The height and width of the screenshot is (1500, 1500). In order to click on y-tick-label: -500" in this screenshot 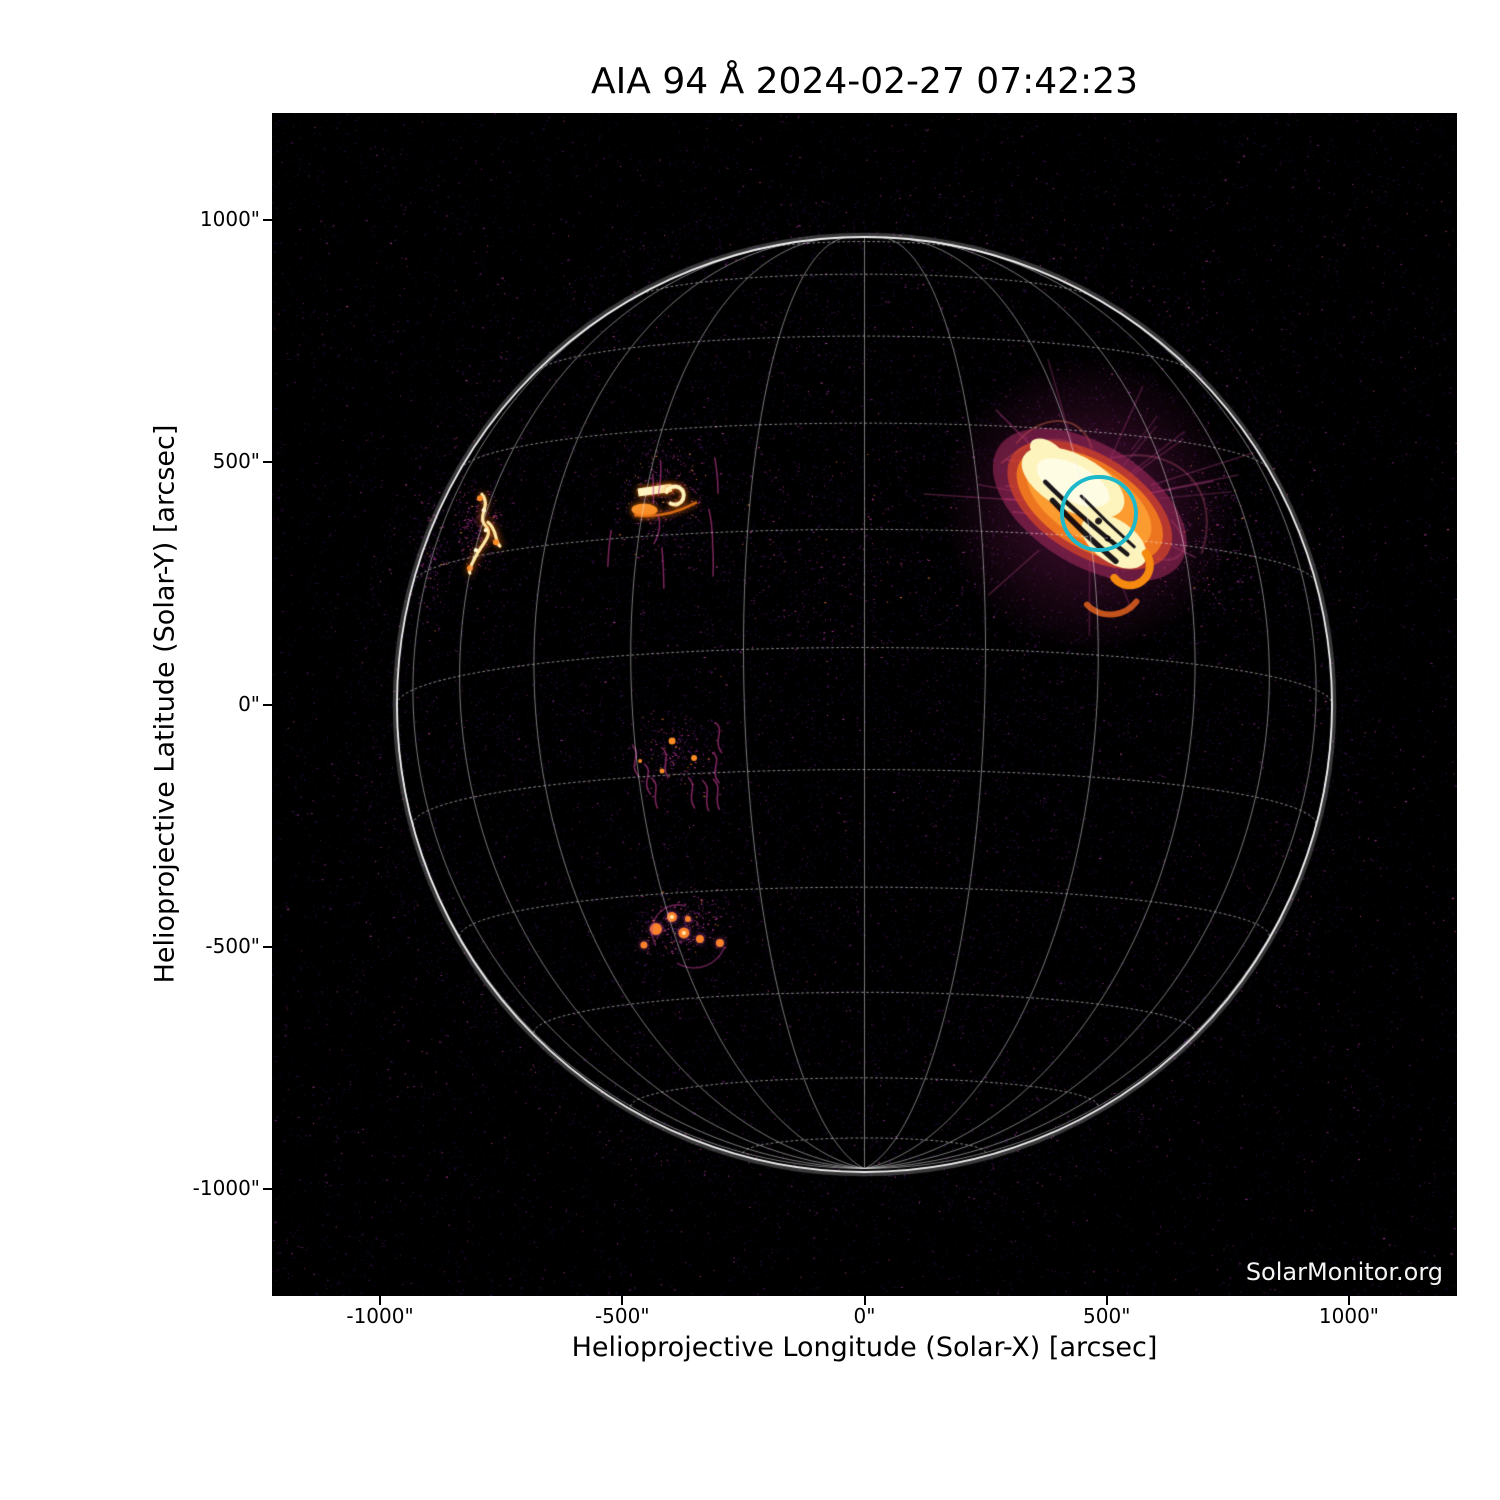, I will do `click(232, 945)`.